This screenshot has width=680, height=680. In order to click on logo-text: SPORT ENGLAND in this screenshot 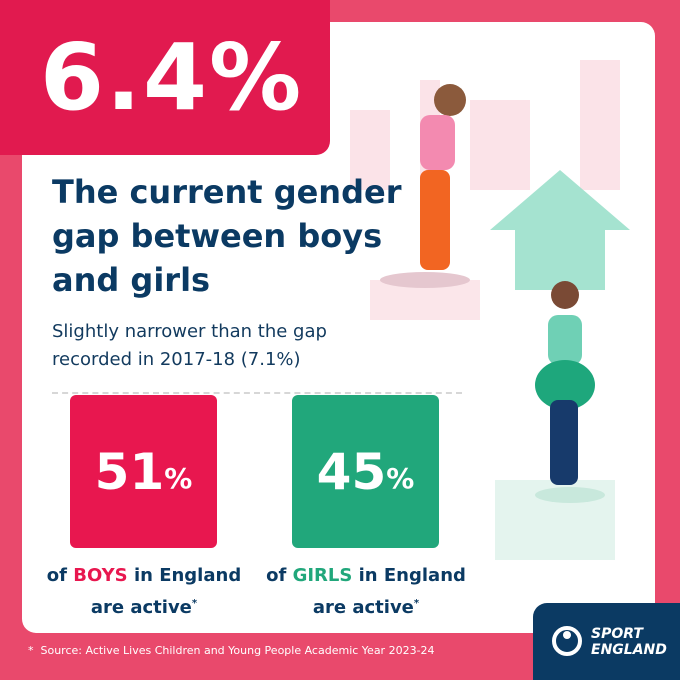, I will do `click(629, 642)`.